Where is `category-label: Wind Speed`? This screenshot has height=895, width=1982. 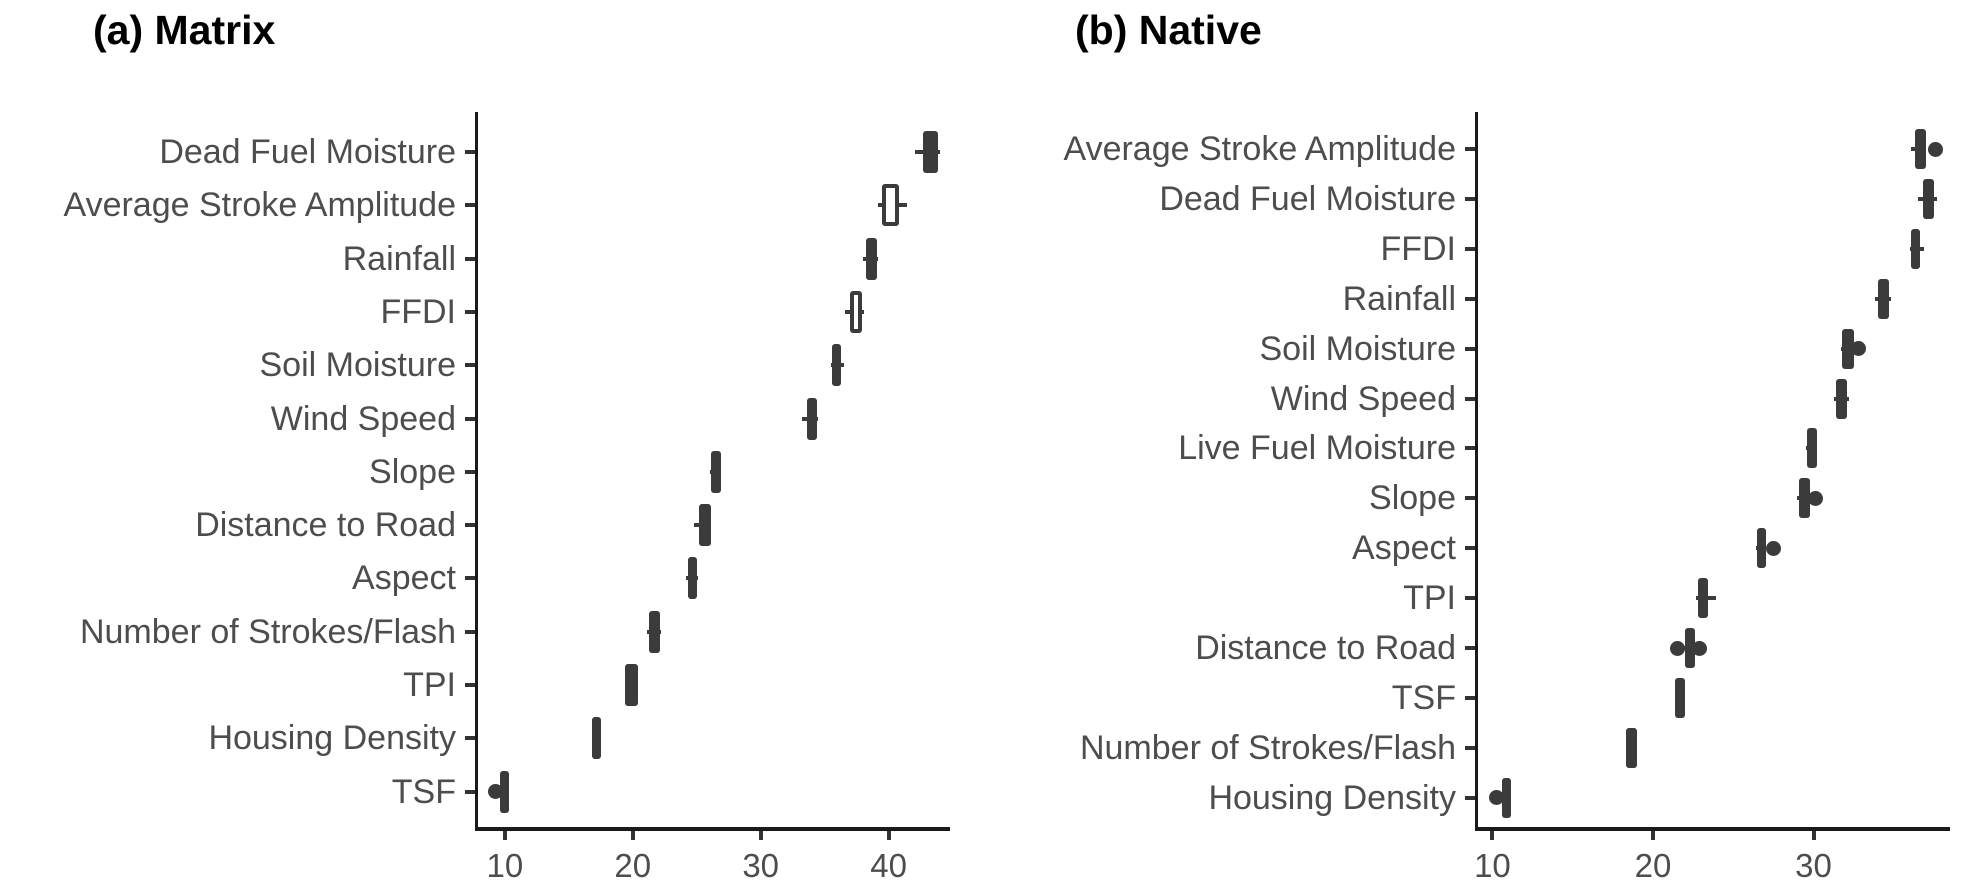 category-label: Wind Speed is located at coordinates (1363, 398).